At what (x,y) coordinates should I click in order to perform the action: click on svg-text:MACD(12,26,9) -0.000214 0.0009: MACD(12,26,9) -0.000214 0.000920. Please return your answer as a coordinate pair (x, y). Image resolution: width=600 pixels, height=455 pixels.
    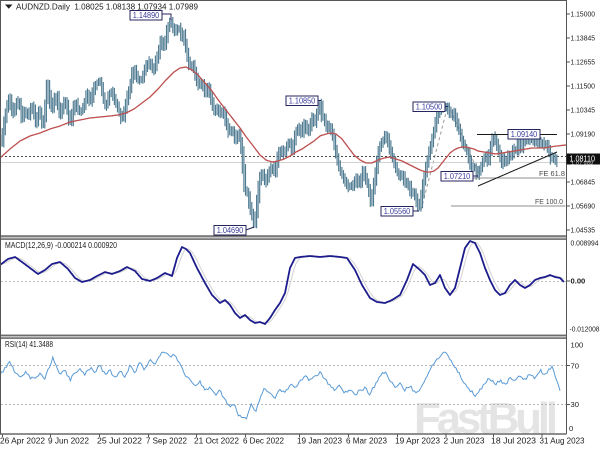
    Looking at the image, I should click on (61, 245).